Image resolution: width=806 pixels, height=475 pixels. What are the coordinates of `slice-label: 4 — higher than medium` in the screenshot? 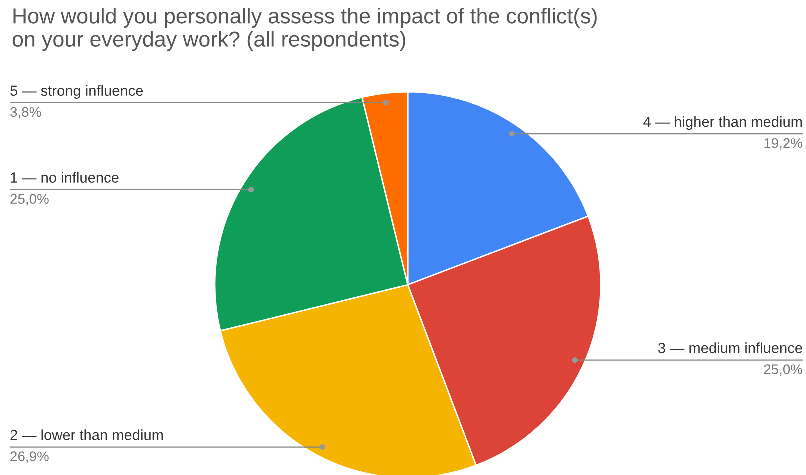 It's located at (723, 123).